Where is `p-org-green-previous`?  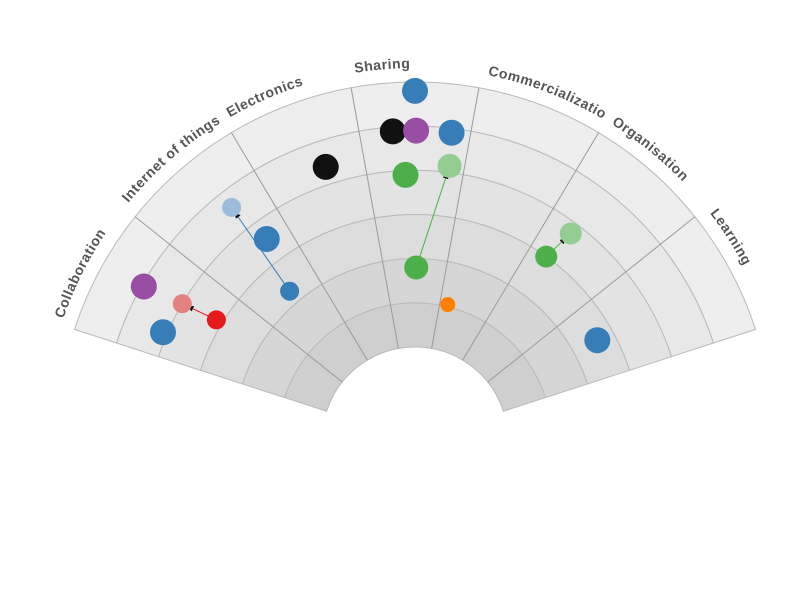 p-org-green-previous is located at coordinates (570, 233).